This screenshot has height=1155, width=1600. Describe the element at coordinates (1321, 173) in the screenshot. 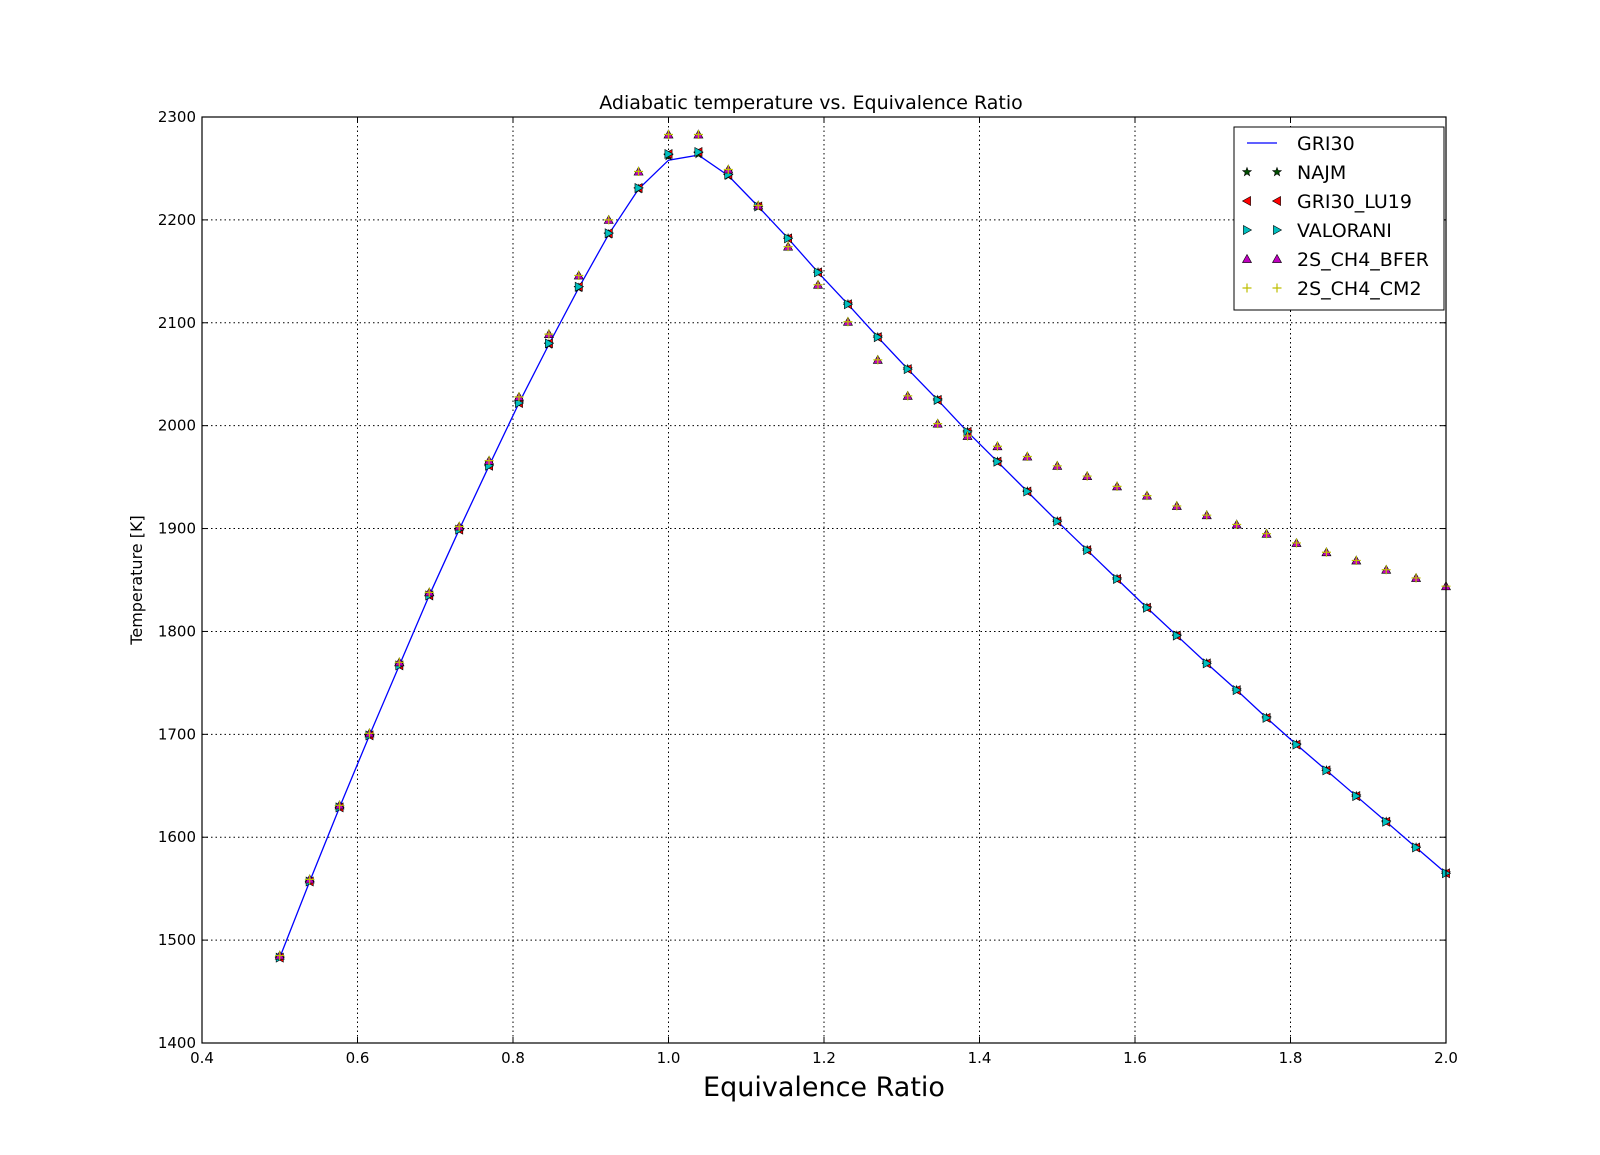

I see `legend-label: NAJM` at that location.